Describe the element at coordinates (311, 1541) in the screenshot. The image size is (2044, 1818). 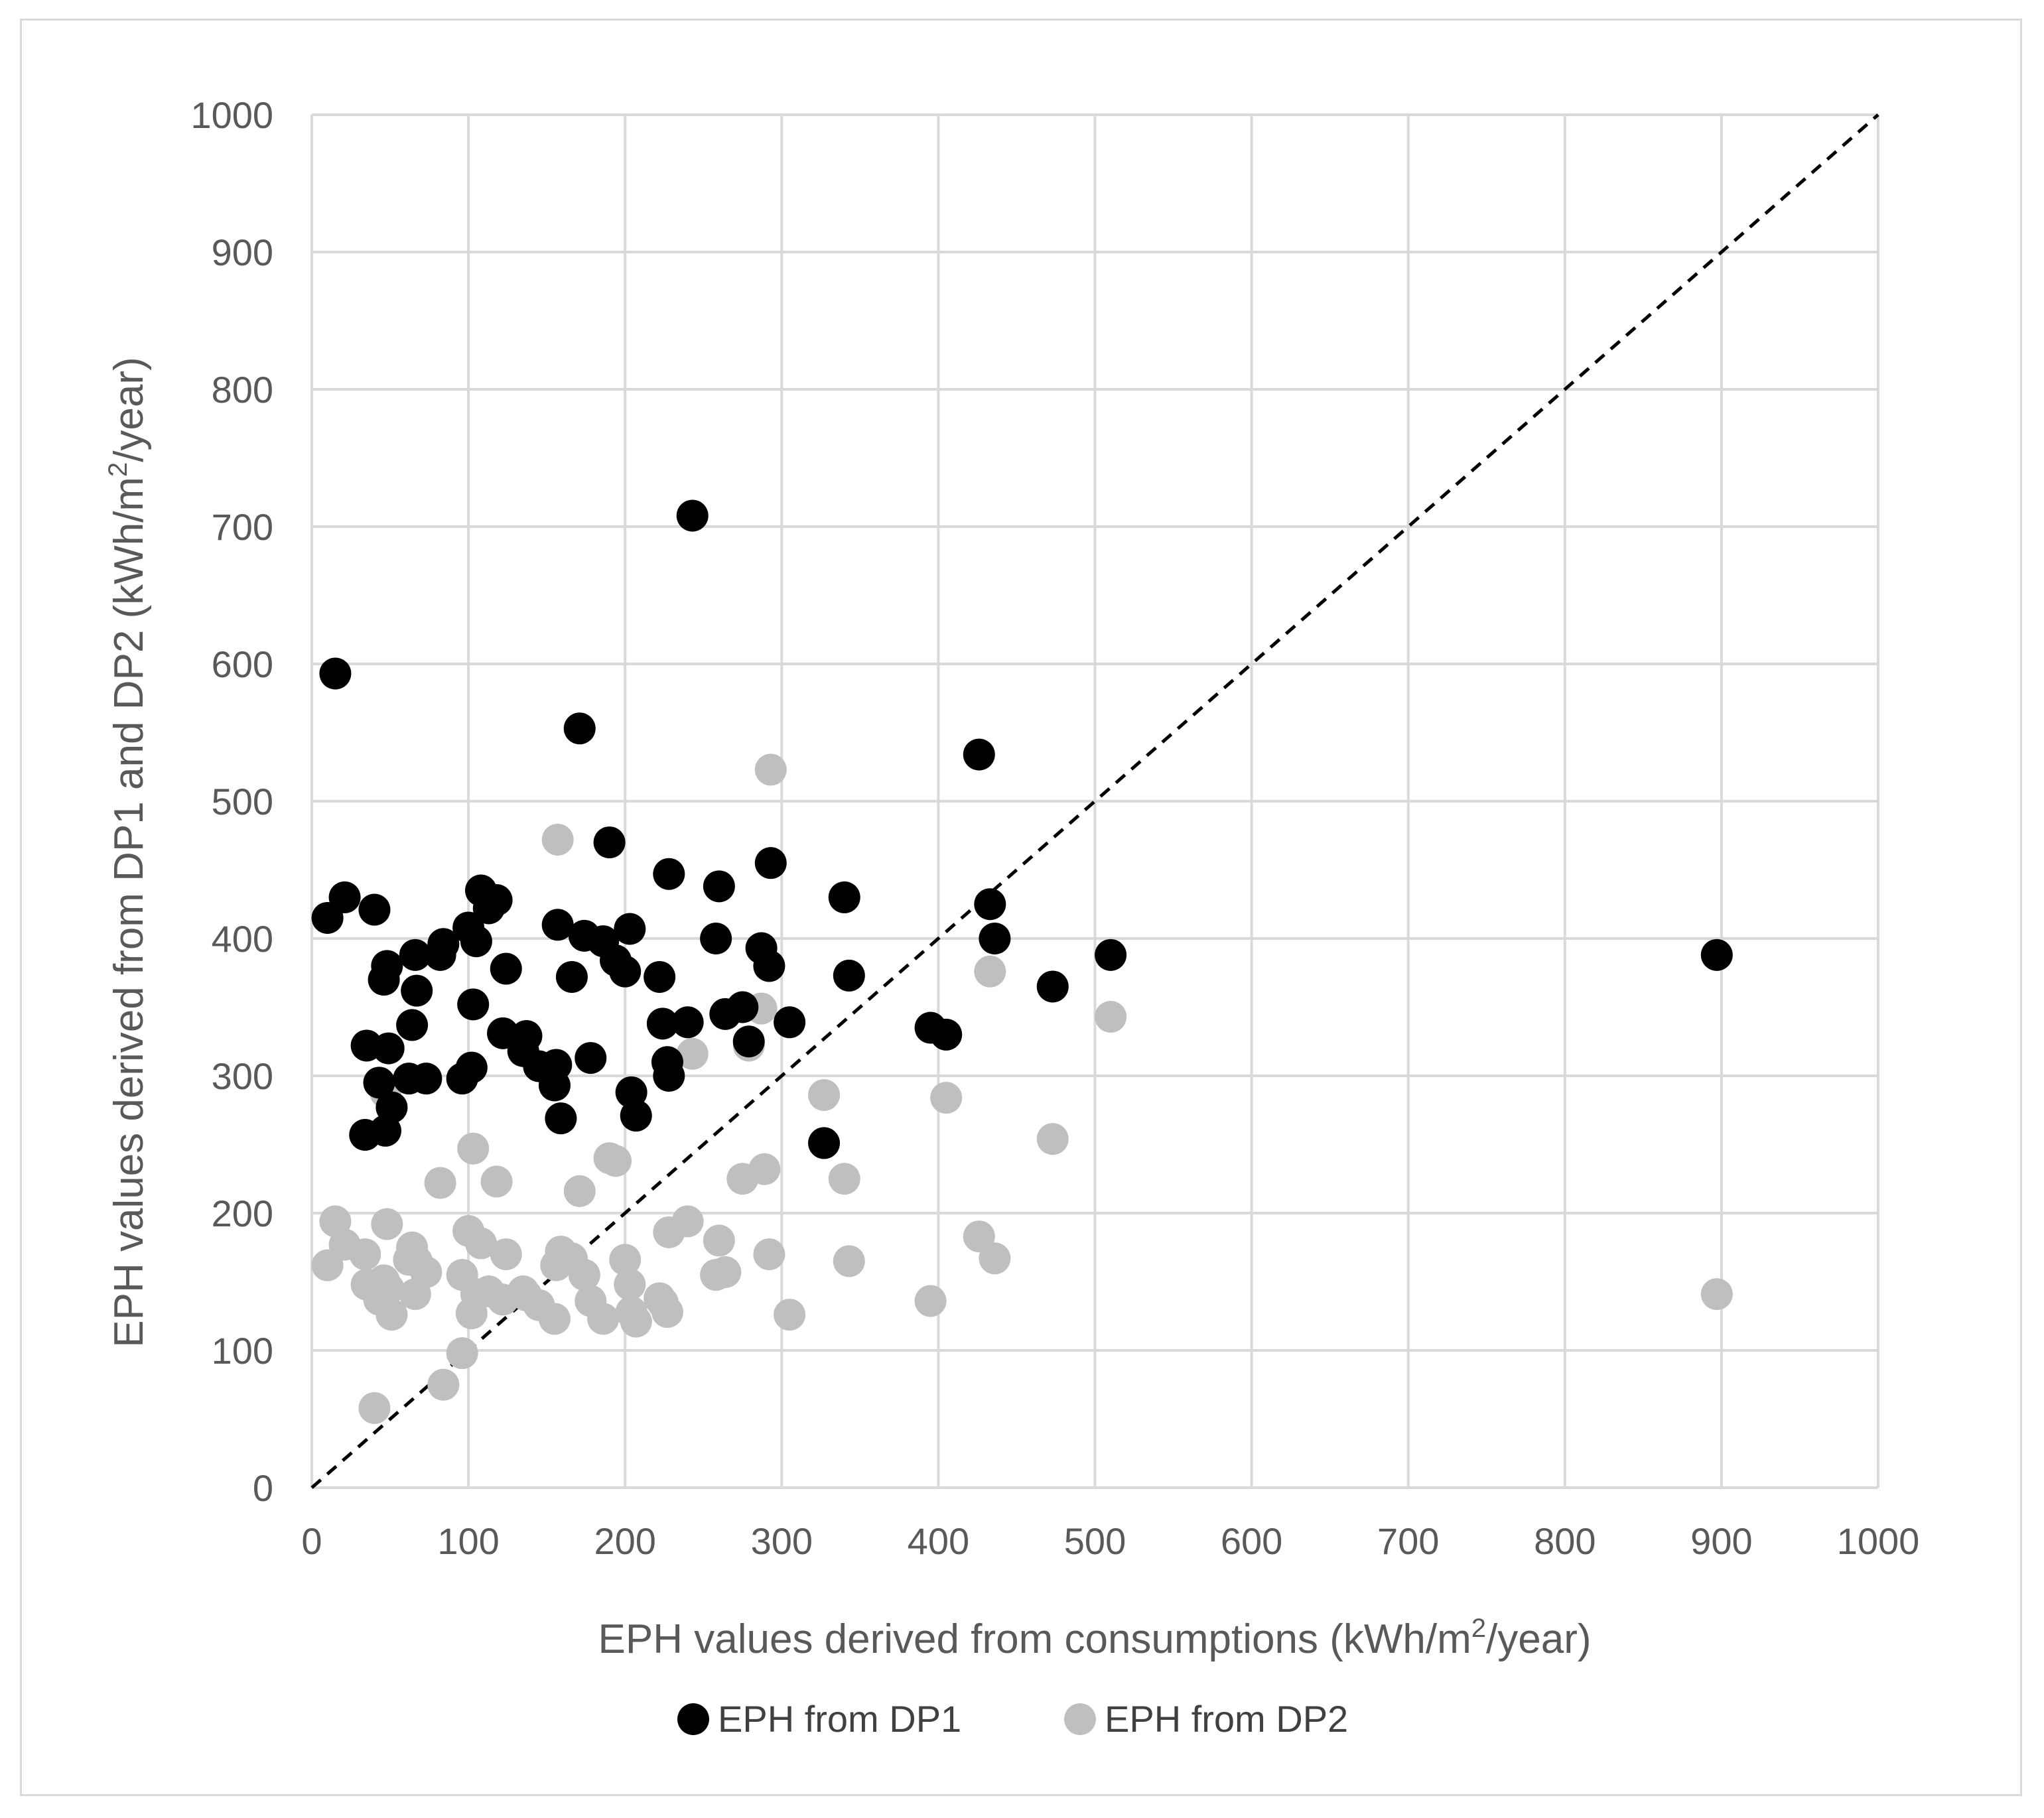
I see `x-tick-label: 0` at that location.